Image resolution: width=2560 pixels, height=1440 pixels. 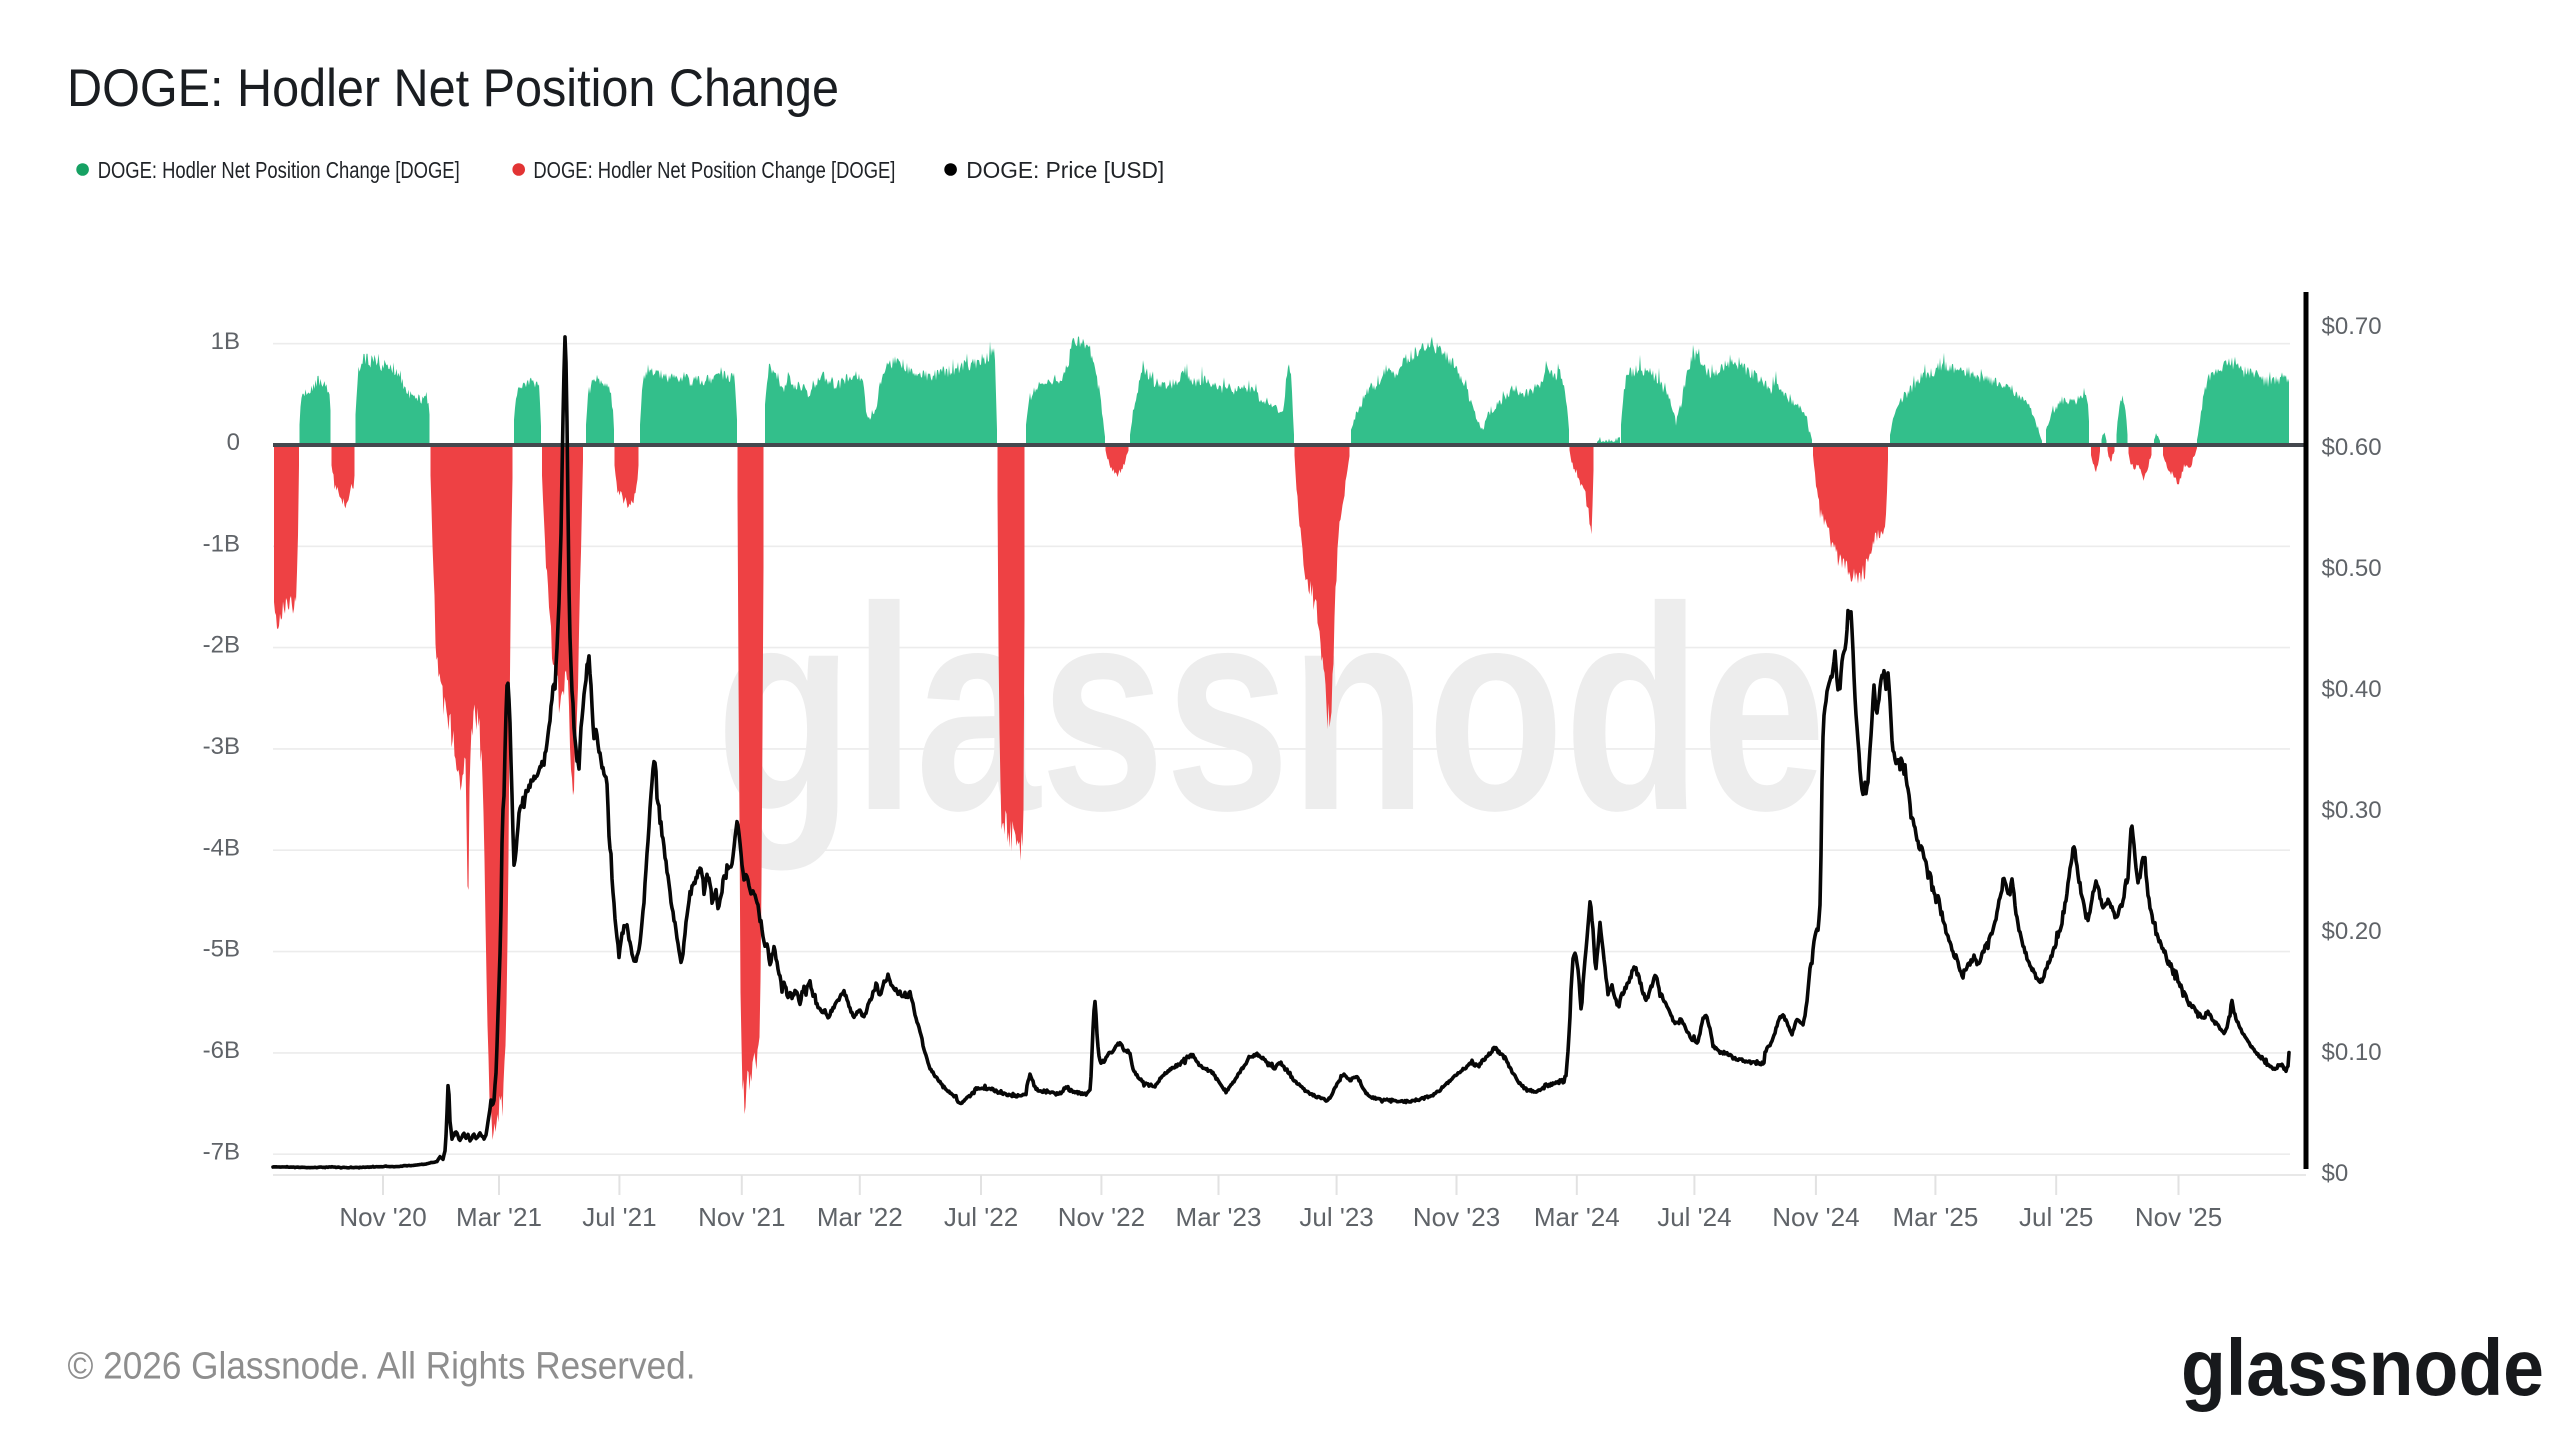 What do you see at coordinates (1694, 1217) in the screenshot?
I see `svg-text: Jul '24` at bounding box center [1694, 1217].